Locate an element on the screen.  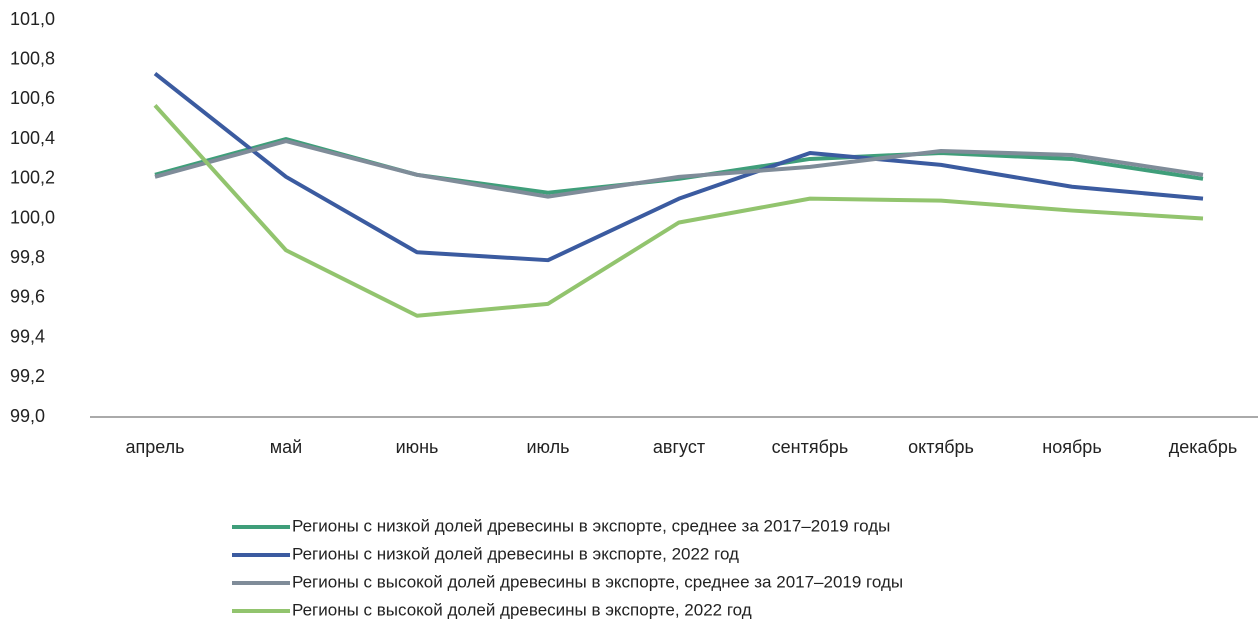
y-tick-label: 99,8 is located at coordinates (27, 257).